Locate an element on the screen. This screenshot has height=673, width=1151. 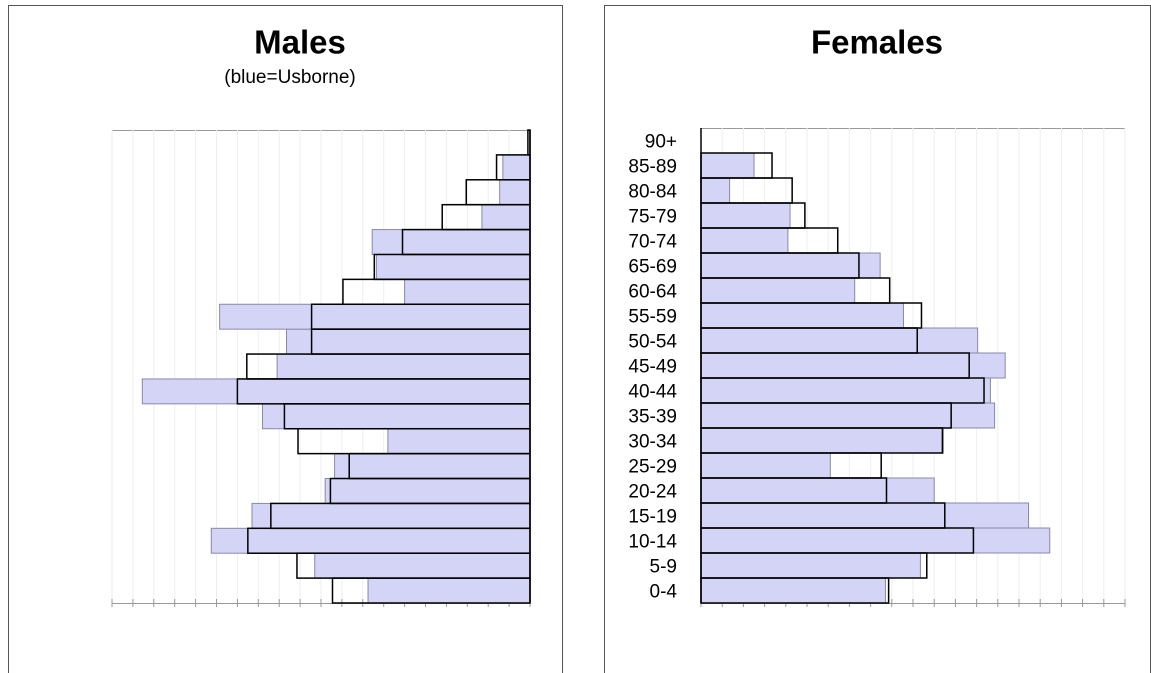
y-tick-label: 35-39 is located at coordinates (652, 417).